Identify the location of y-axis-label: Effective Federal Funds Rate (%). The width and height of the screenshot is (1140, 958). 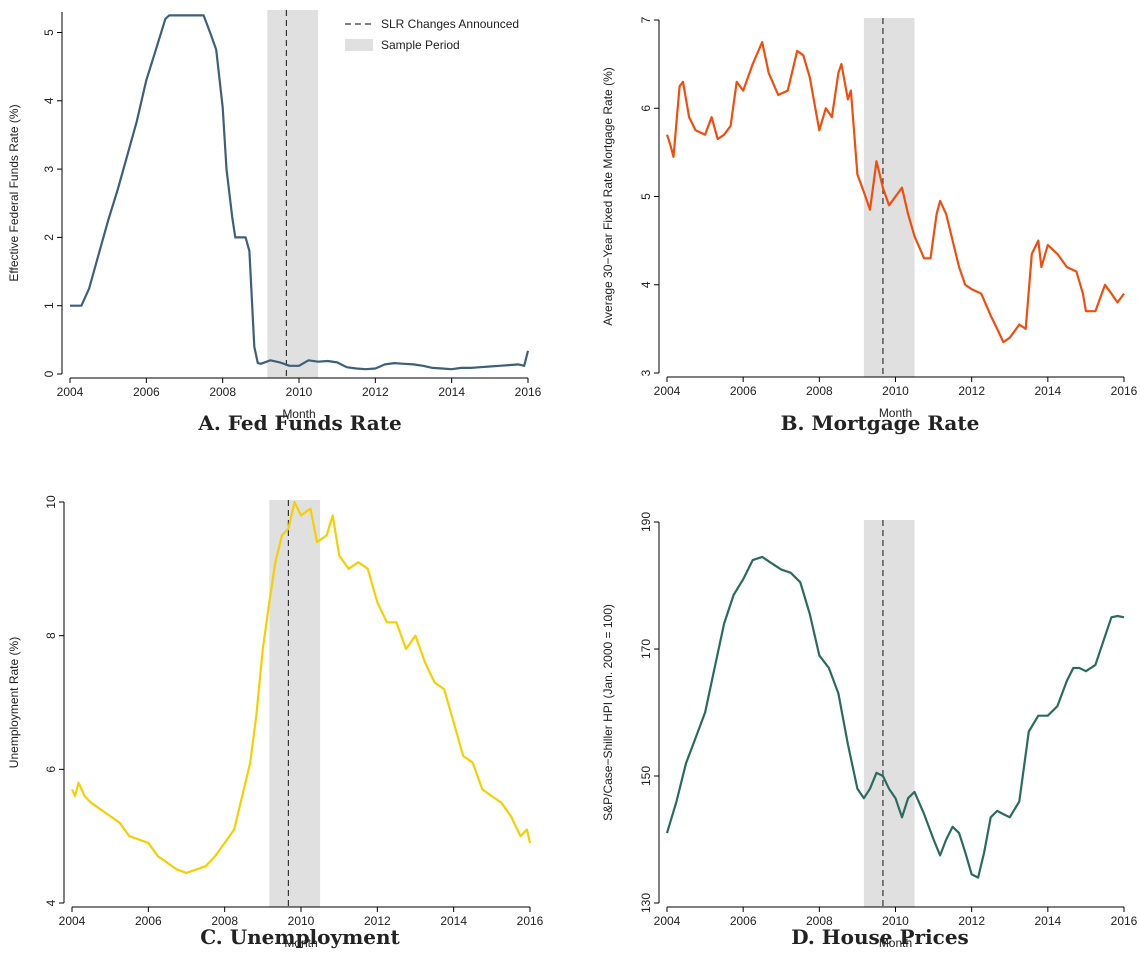
(14, 192).